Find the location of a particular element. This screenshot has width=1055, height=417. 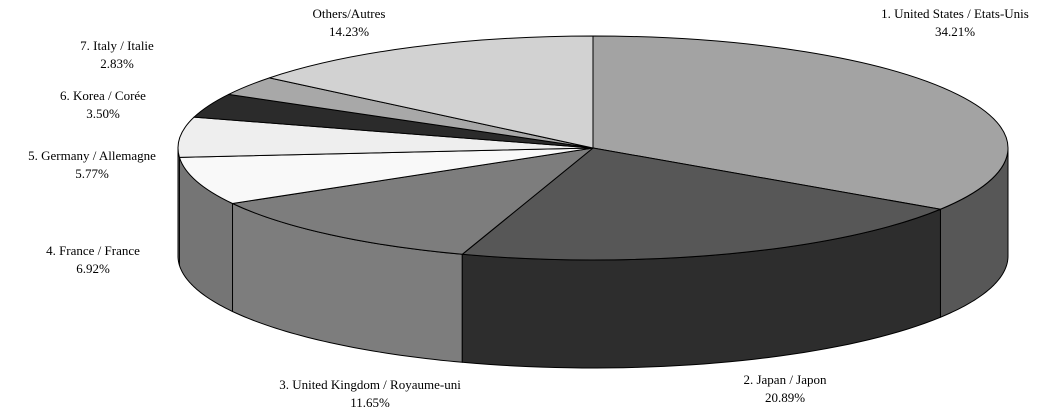

slice-label-3: 3. United Kingdom / Royaume-uni is located at coordinates (370, 384).